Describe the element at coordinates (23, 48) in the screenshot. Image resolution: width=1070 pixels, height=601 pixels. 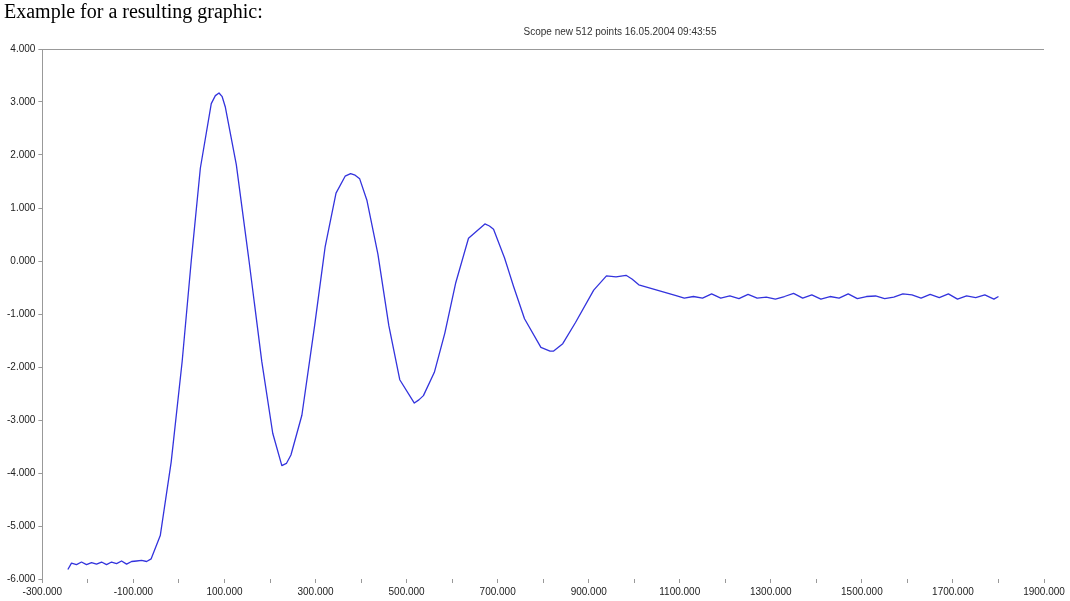
I see `y-tick-label: 4.000` at that location.